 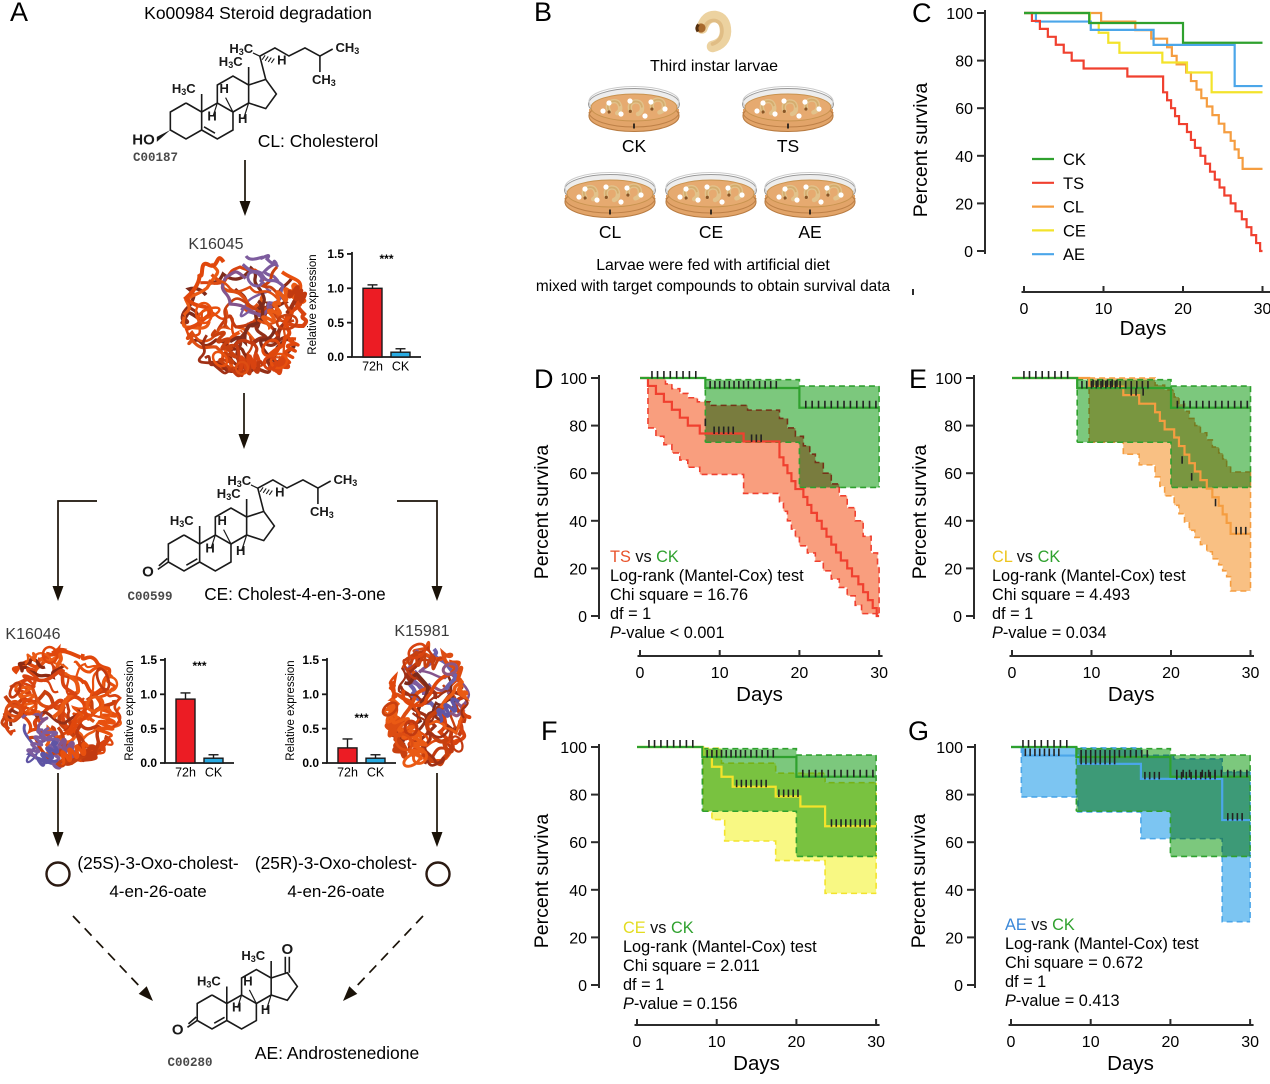 What do you see at coordinates (157, 891) in the screenshot?
I see `svg-text: 4-en-26-oate` at bounding box center [157, 891].